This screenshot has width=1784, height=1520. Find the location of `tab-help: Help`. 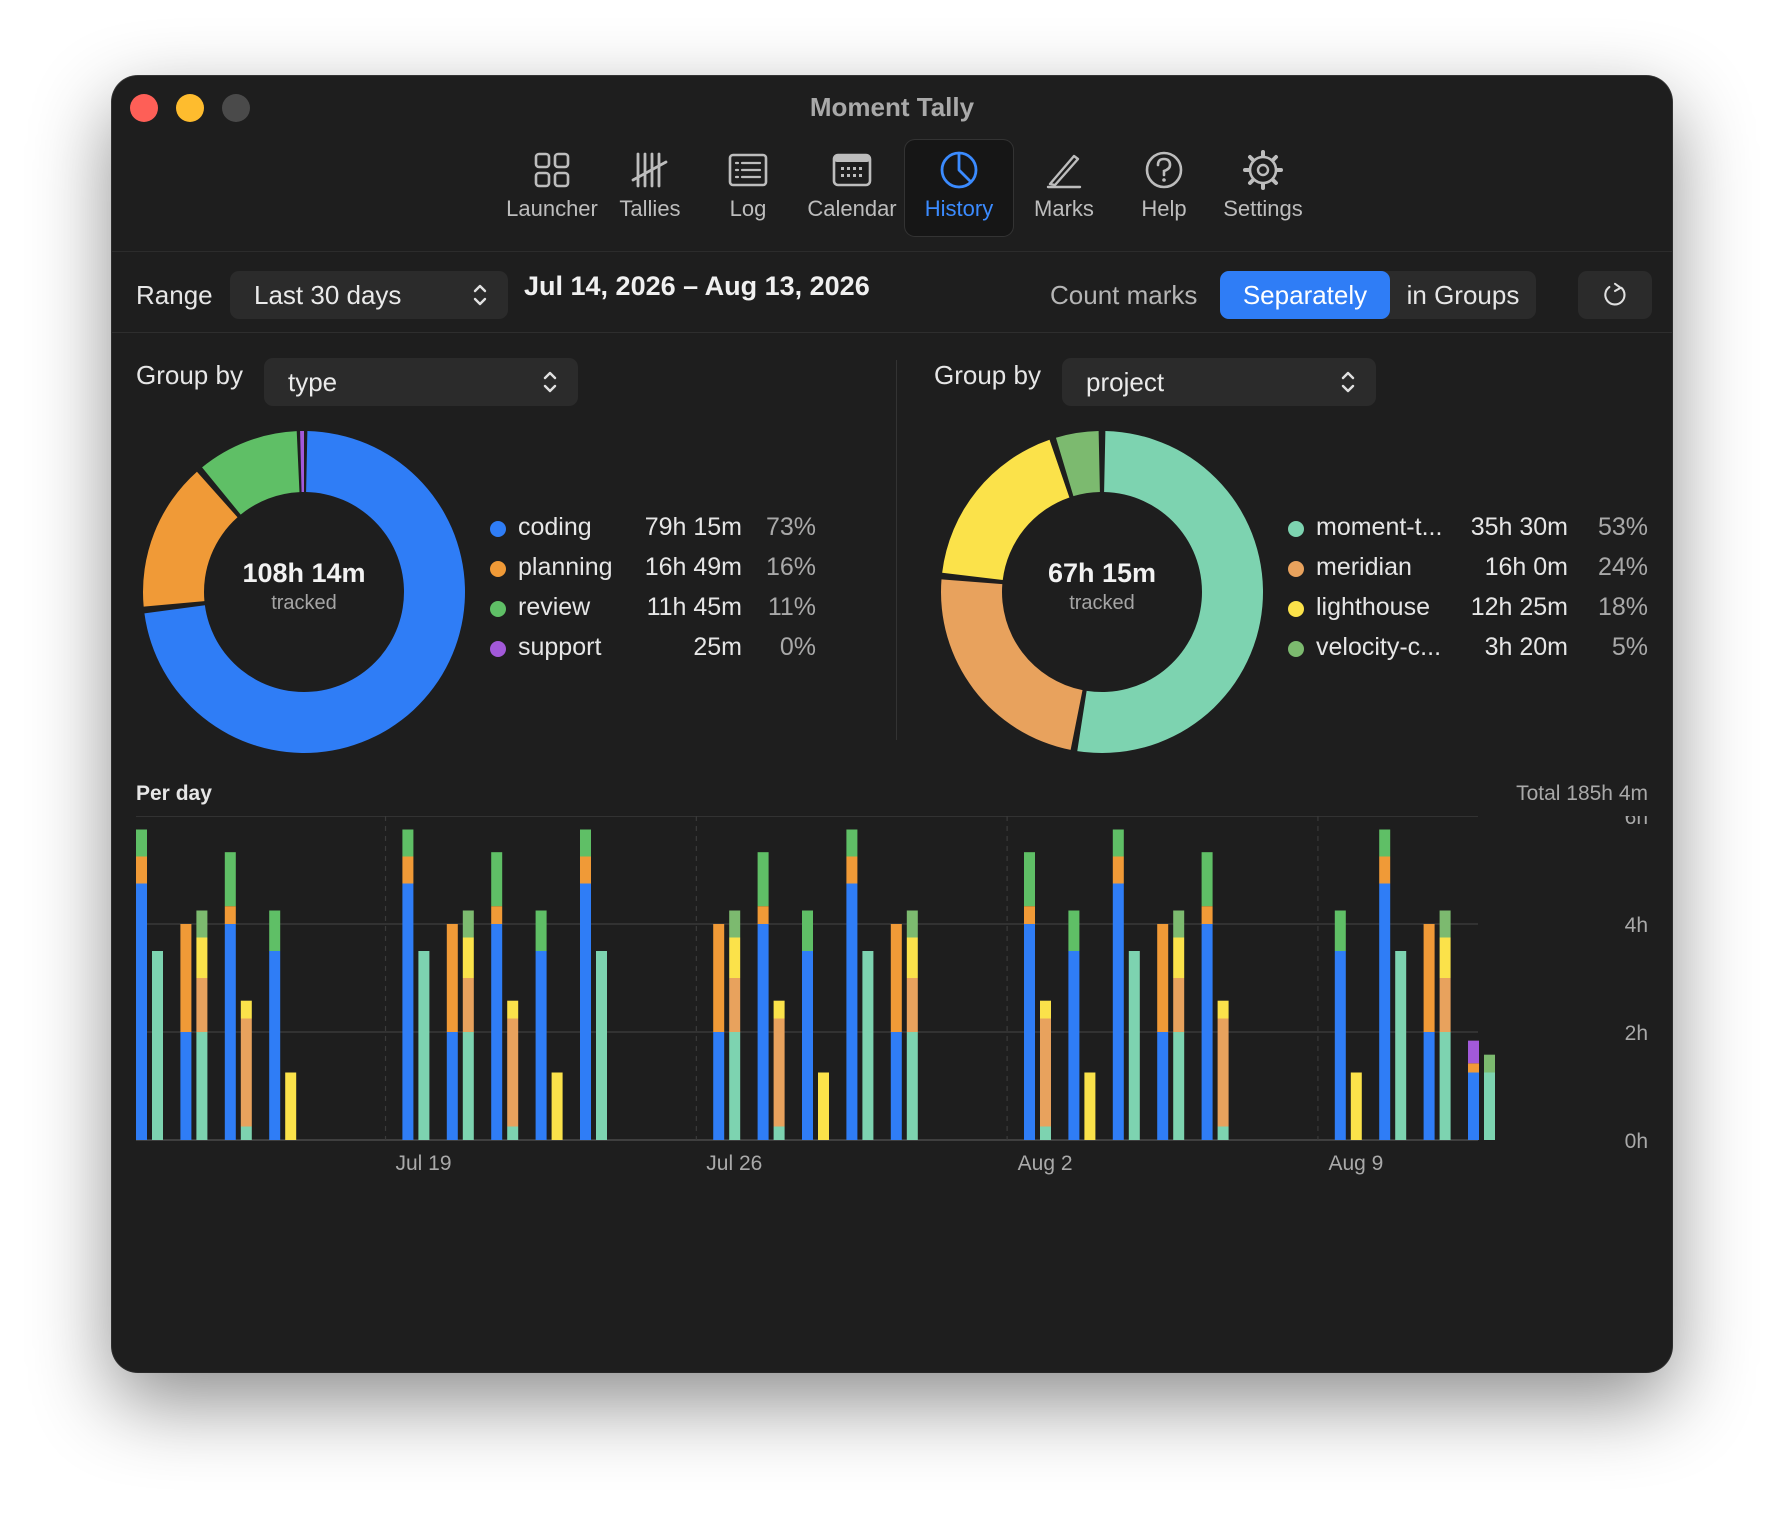

tab-help: Help is located at coordinates (1164, 188).